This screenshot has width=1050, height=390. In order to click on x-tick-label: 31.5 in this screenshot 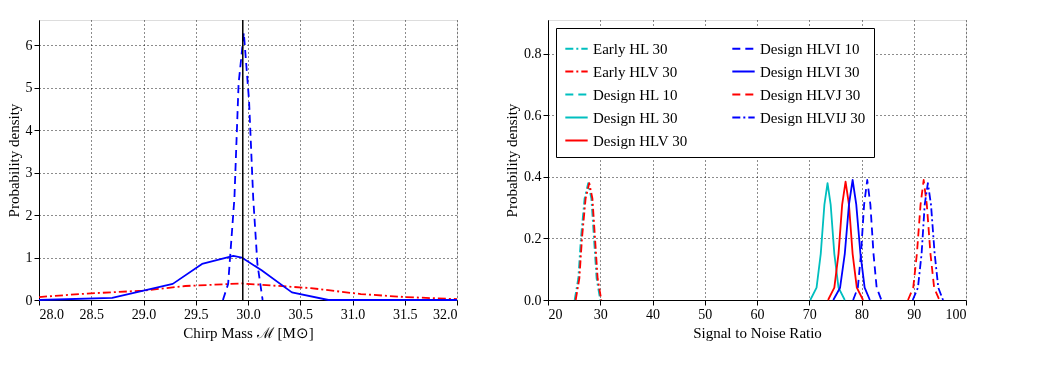, I will do `click(405, 314)`.